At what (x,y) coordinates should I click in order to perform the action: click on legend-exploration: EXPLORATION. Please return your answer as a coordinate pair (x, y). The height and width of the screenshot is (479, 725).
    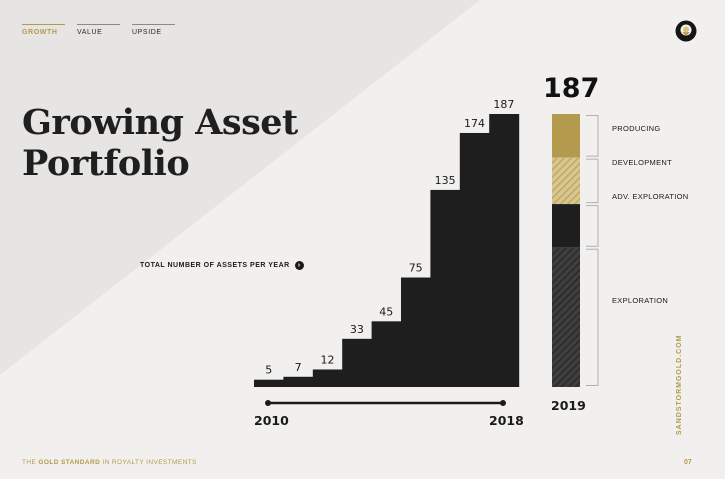
    Looking at the image, I should click on (640, 300).